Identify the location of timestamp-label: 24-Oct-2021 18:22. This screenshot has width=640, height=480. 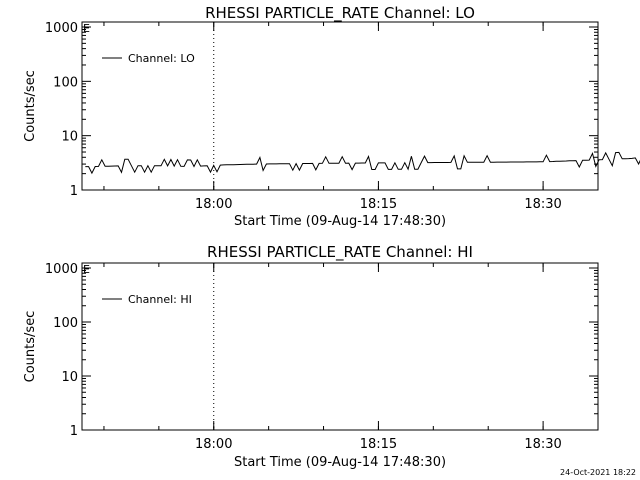
(598, 472).